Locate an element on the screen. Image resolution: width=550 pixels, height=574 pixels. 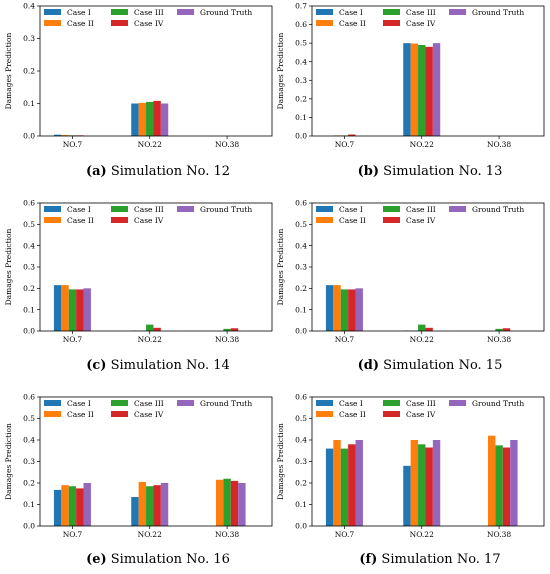
bar-case-iv-no7 is located at coordinates (351, 310).